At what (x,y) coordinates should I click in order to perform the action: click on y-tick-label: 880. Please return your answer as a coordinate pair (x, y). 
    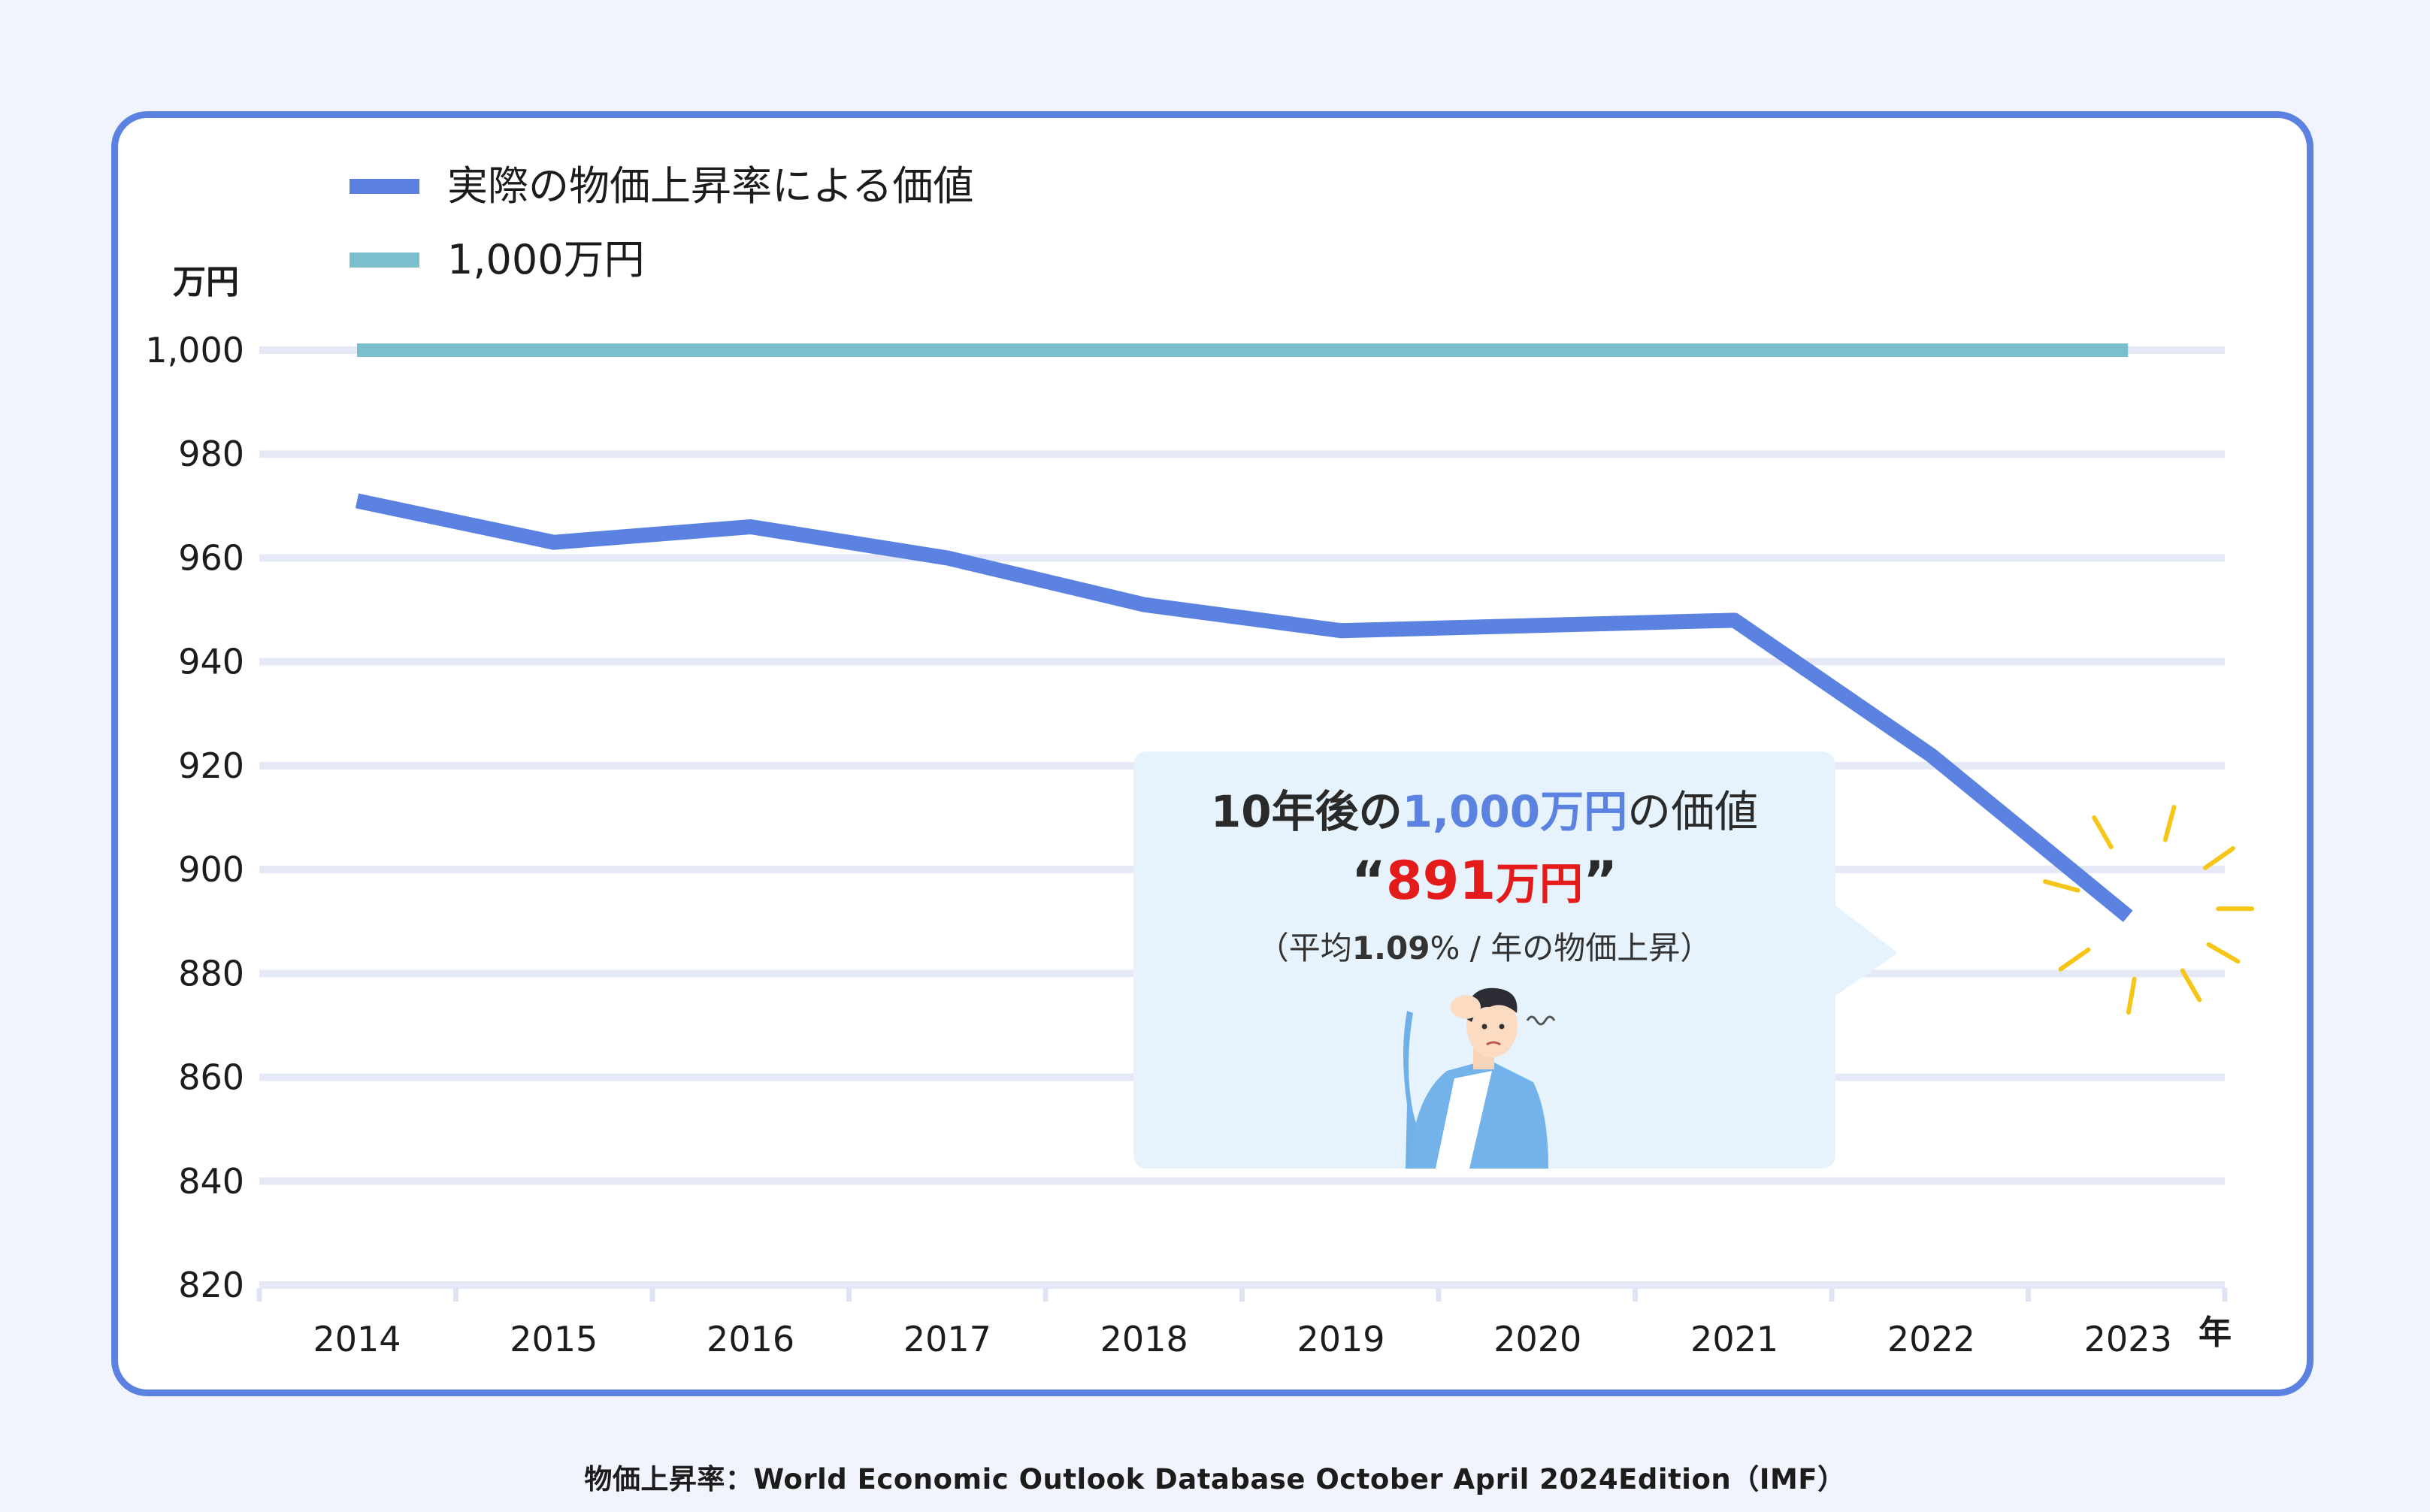
    Looking at the image, I should click on (211, 973).